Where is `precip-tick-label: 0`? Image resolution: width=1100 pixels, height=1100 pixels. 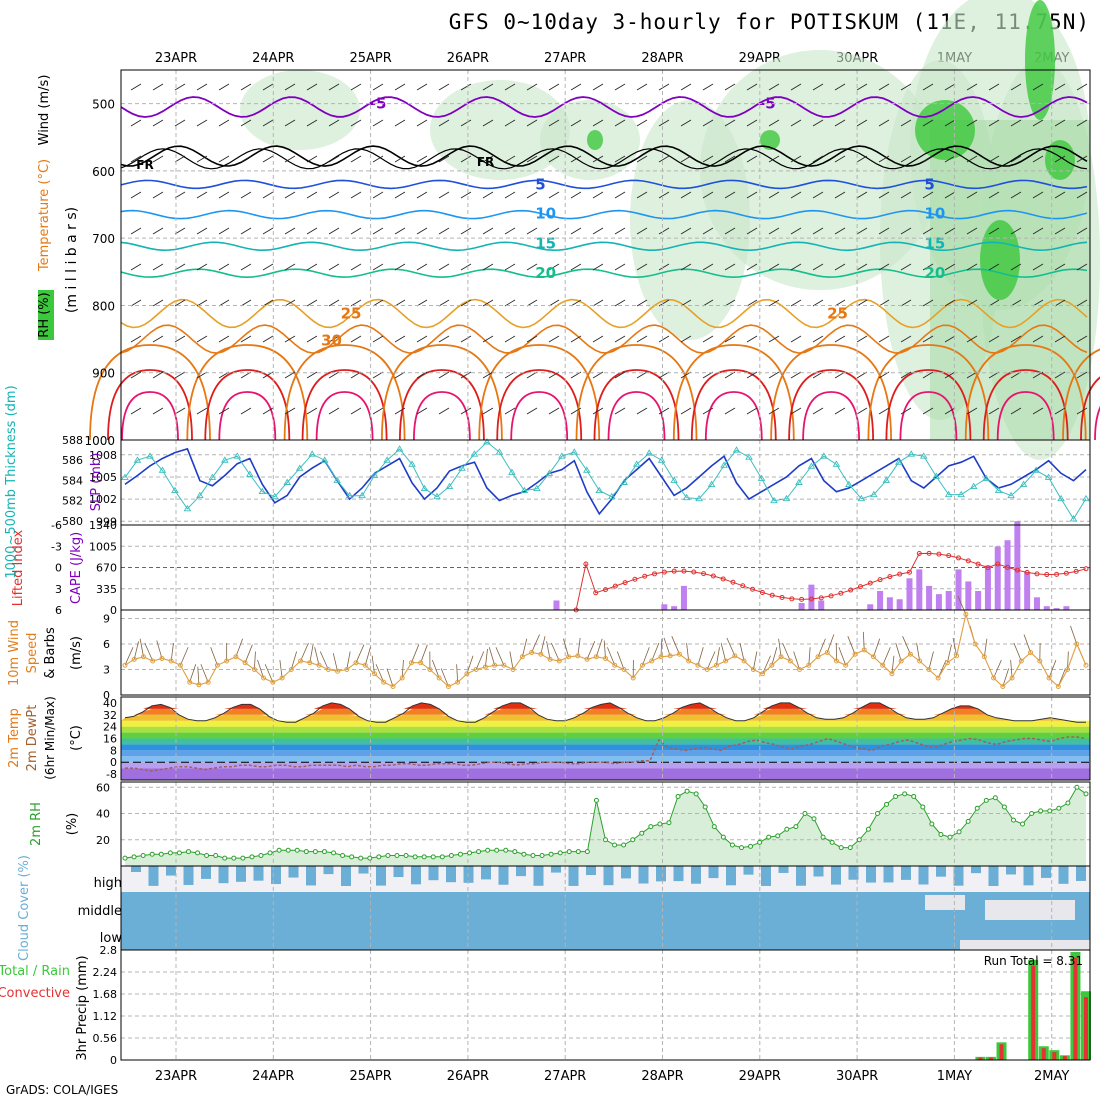 precip-tick-label: 0 is located at coordinates (113, 1060).